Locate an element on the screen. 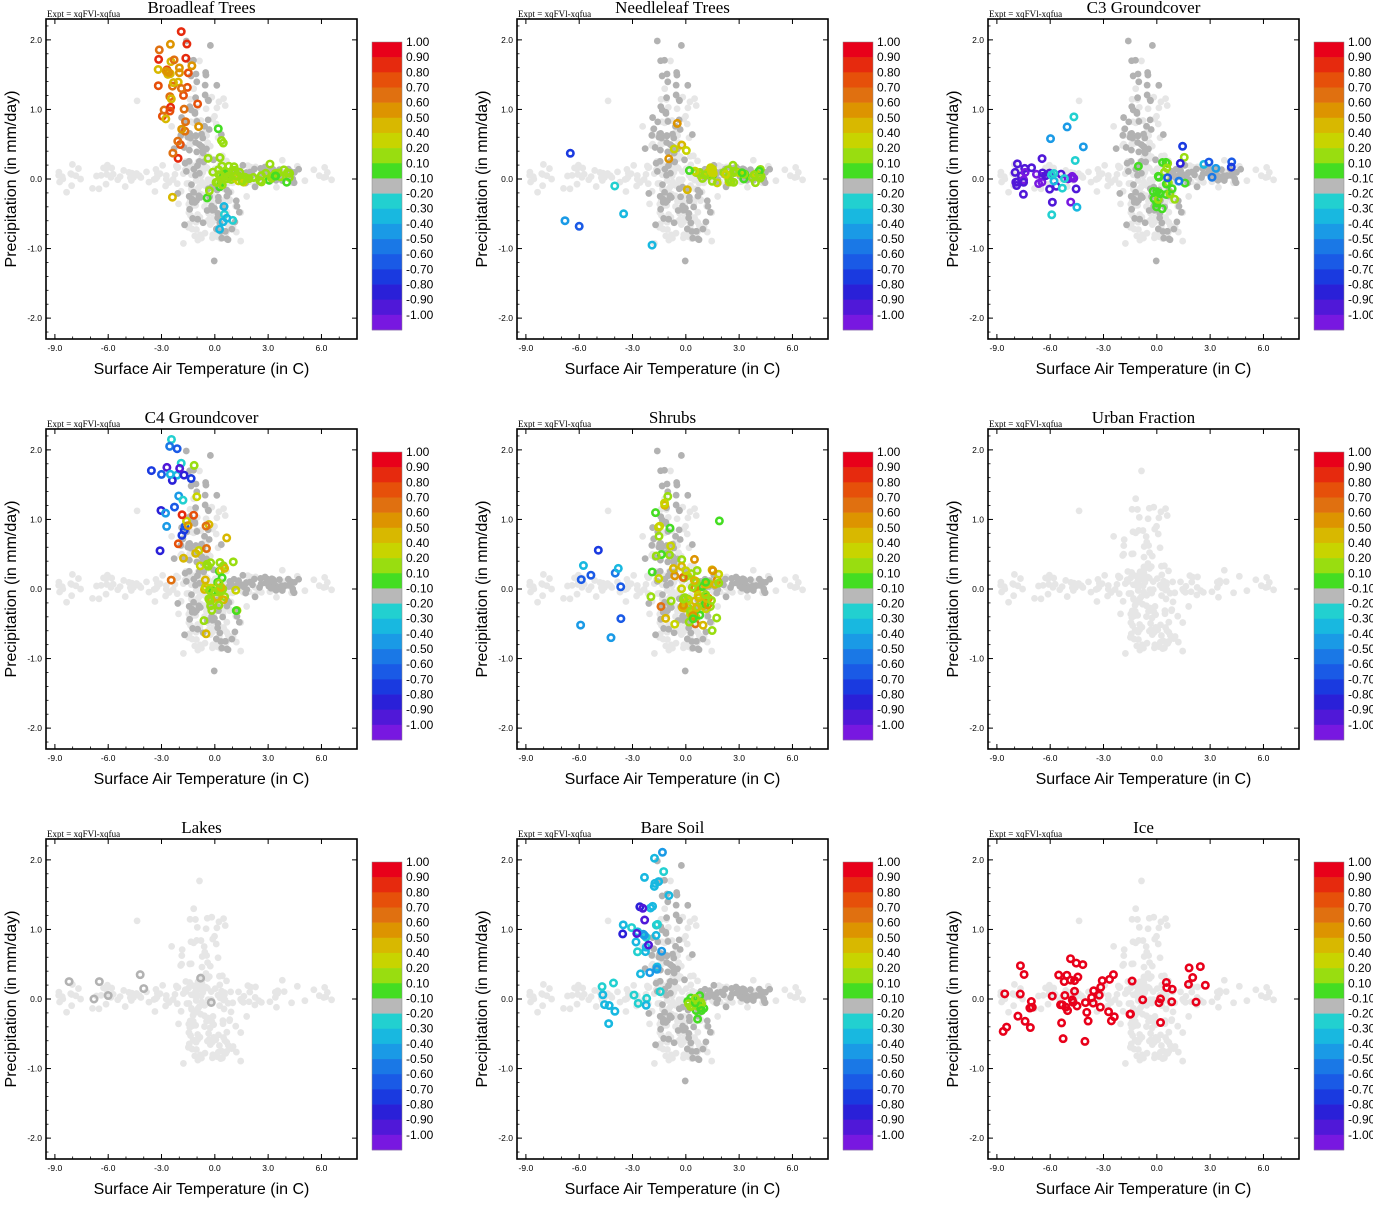  colorbar-label: -0.50 is located at coordinates (420, 239).